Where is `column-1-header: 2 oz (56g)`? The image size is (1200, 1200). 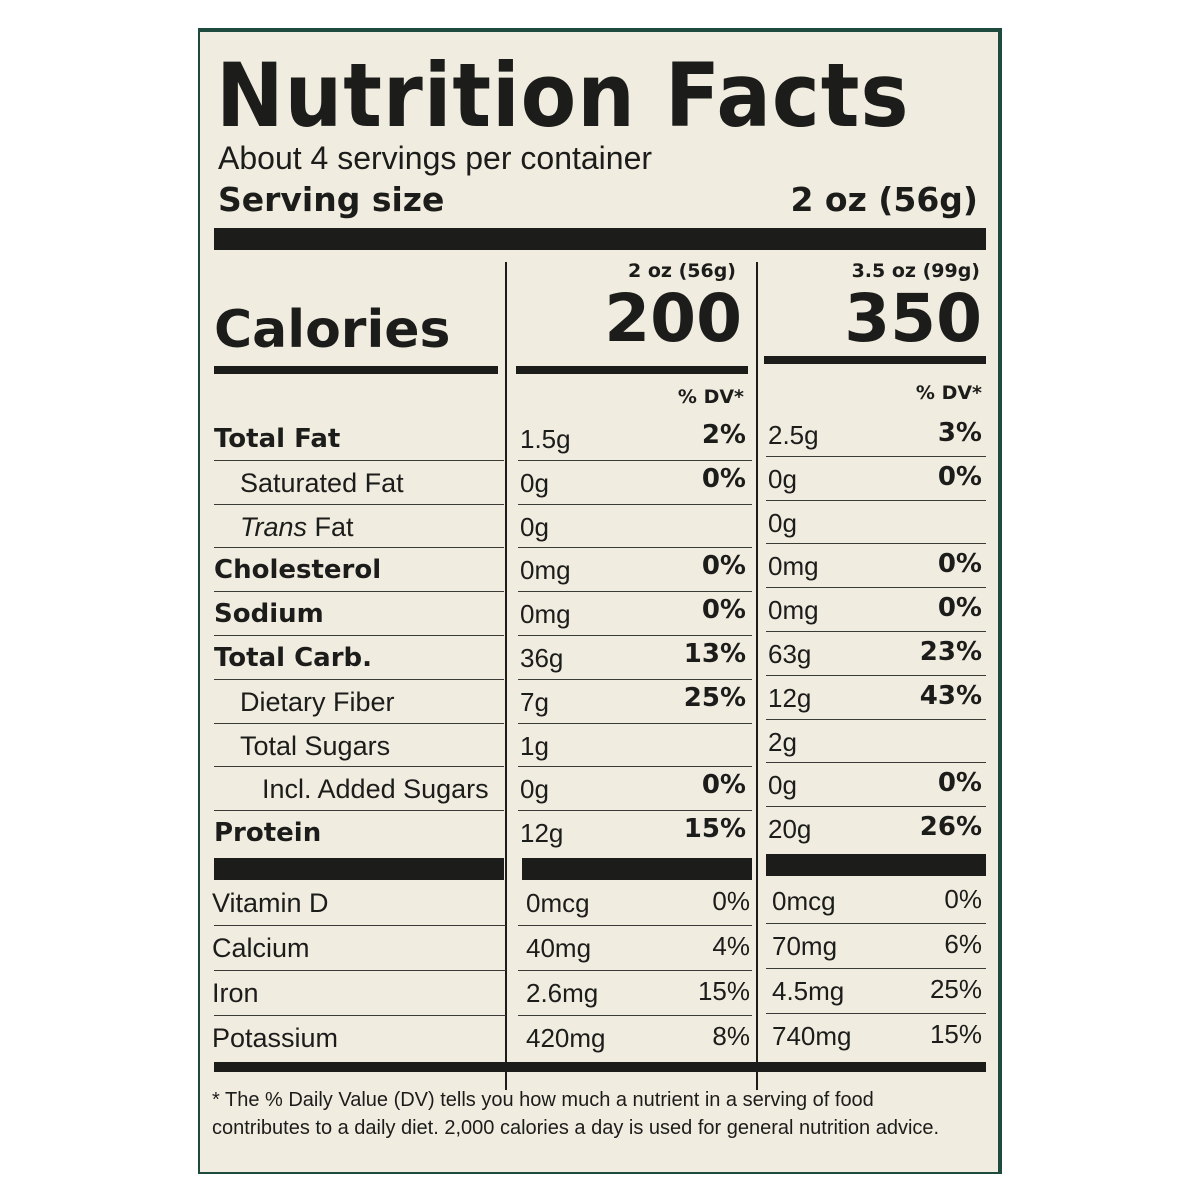 column-1-header: 2 oz (56g) is located at coordinates (682, 271).